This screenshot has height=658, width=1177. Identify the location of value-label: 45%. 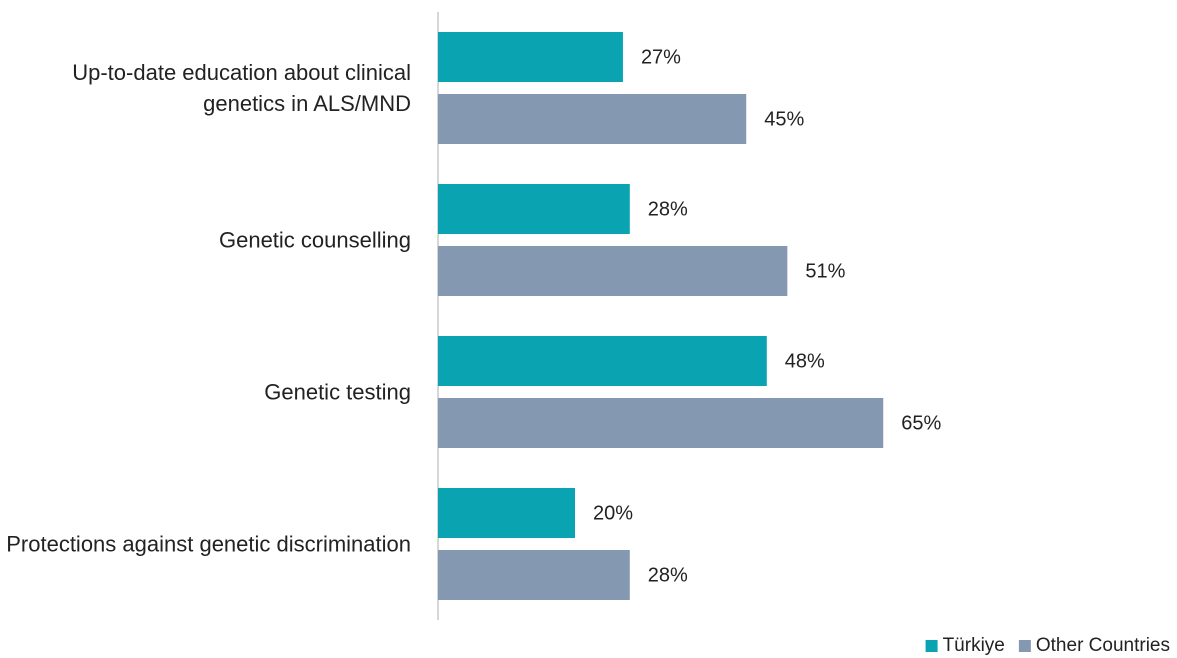
(784, 119).